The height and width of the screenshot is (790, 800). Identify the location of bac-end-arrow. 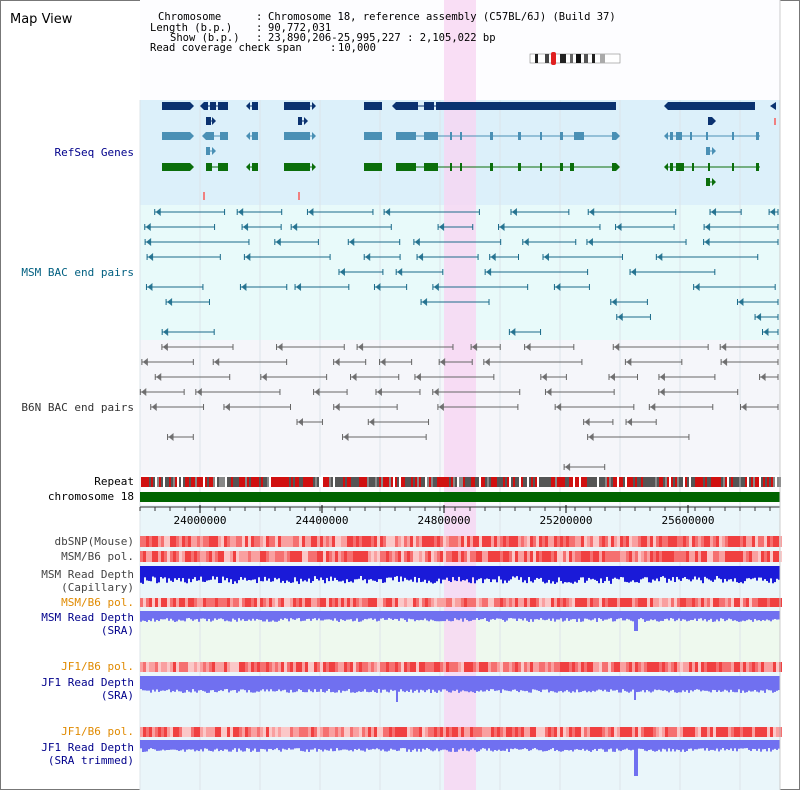
(352, 242).